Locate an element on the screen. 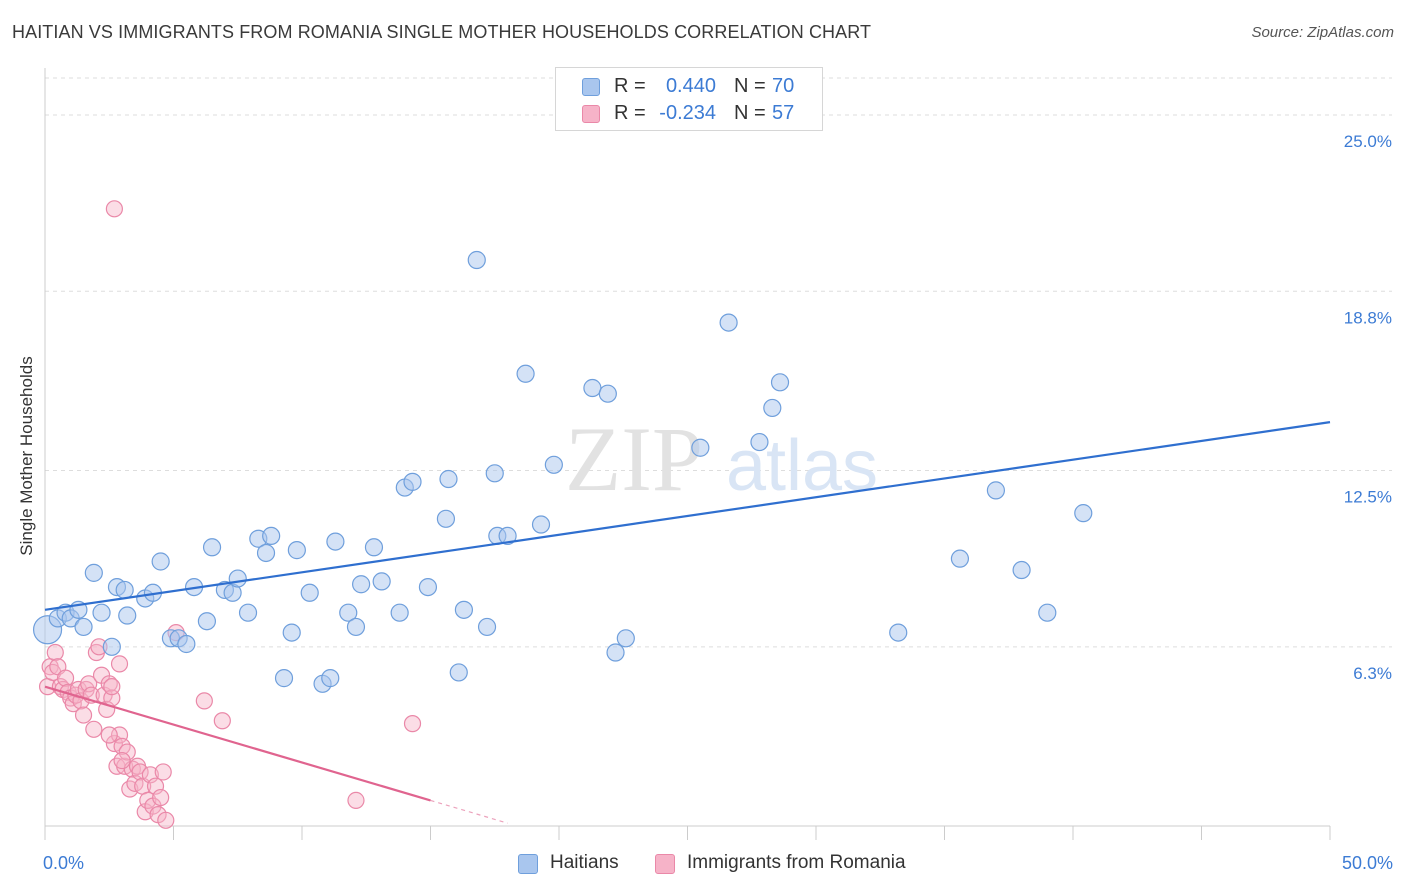 This screenshot has width=1406, height=892. legend: R = 0.440 N = 70 R = -0.234 N = 57 is located at coordinates (689, 99).